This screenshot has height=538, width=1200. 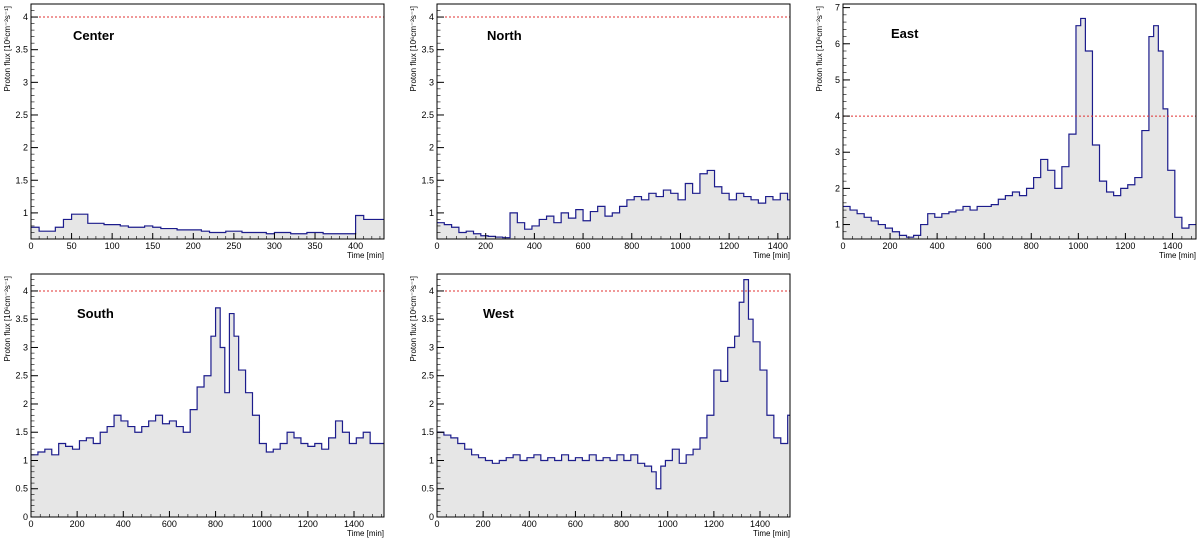 What do you see at coordinates (274, 246) in the screenshot?
I see `x-tick-label: 300` at bounding box center [274, 246].